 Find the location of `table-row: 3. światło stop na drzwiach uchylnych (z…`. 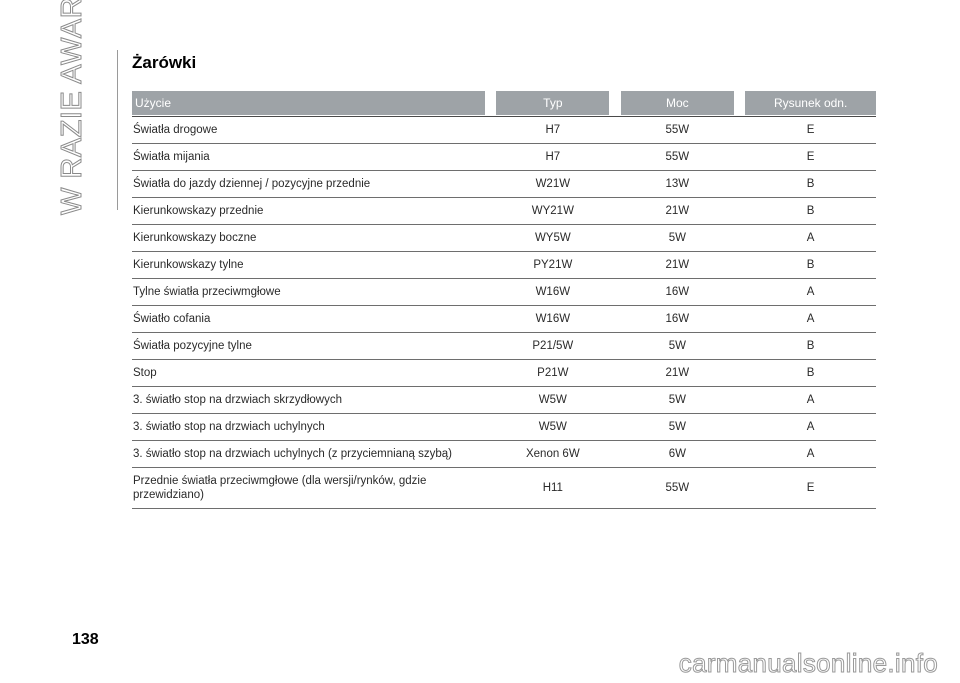

table-row: 3. światło stop na drzwiach uchylnych (z… is located at coordinates (504, 454).